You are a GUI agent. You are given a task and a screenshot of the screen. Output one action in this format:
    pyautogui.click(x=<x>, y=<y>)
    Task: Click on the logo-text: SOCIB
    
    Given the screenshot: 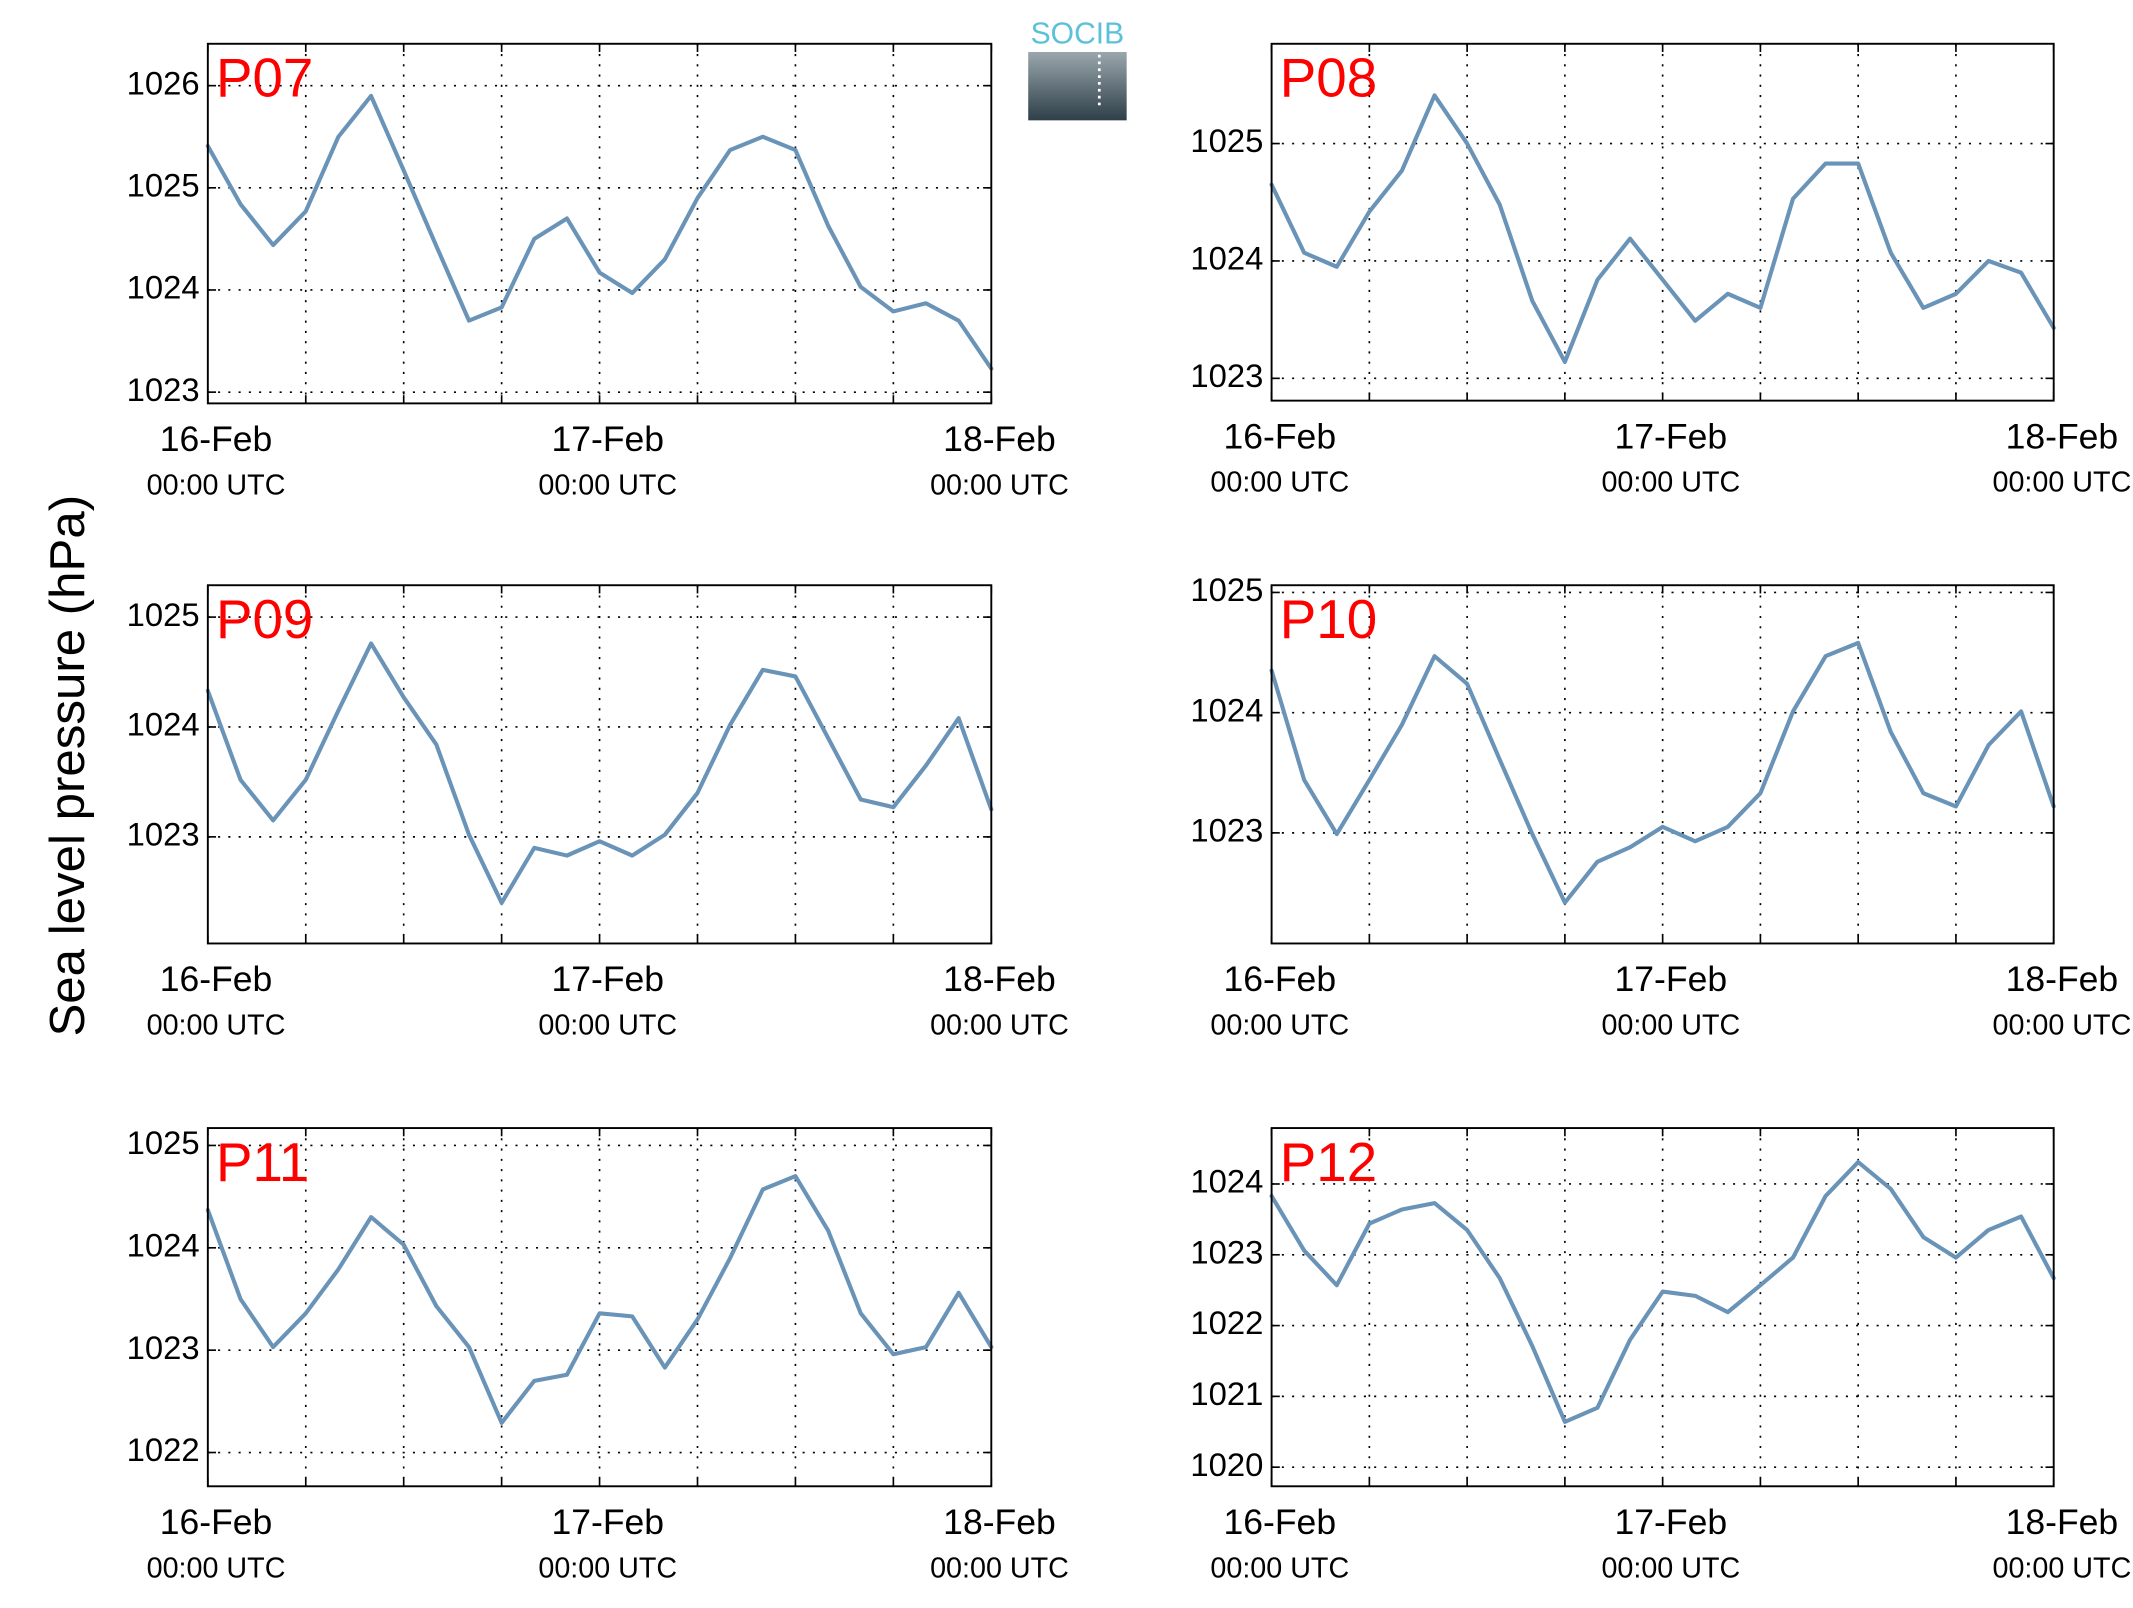 What is the action you would take?
    pyautogui.click(x=1078, y=34)
    